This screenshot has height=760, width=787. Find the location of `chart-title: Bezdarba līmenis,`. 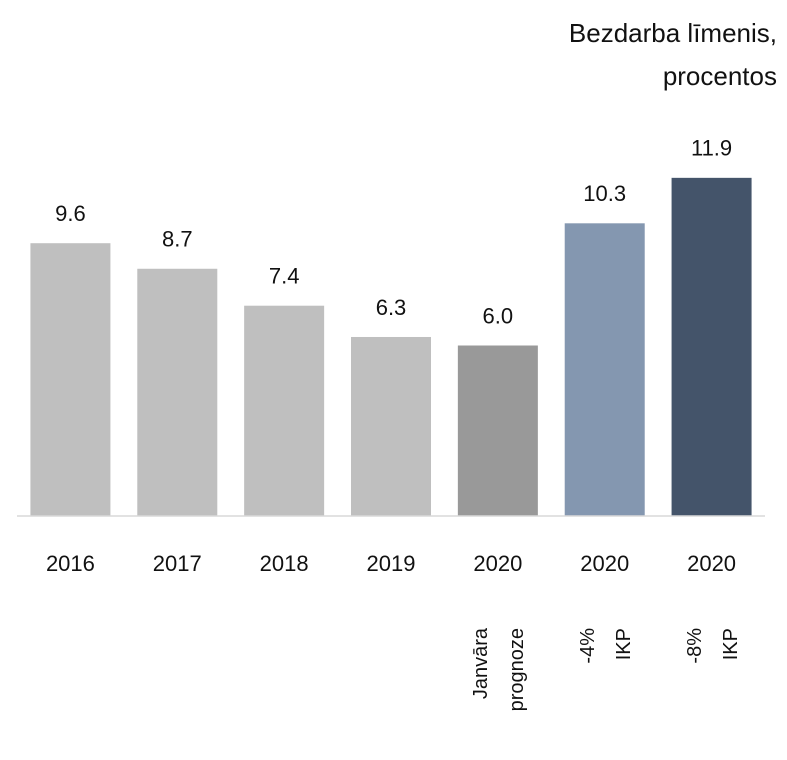

chart-title: Bezdarba līmenis, is located at coordinates (673, 33).